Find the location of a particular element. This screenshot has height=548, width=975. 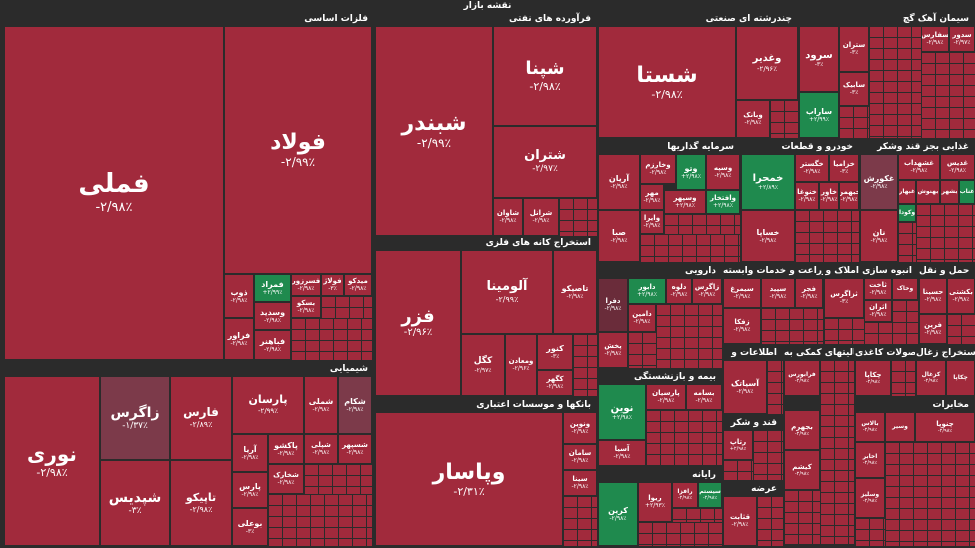

tile-farabourse: فرابورس -۲/۹۸٪ is located at coordinates (802, 378).